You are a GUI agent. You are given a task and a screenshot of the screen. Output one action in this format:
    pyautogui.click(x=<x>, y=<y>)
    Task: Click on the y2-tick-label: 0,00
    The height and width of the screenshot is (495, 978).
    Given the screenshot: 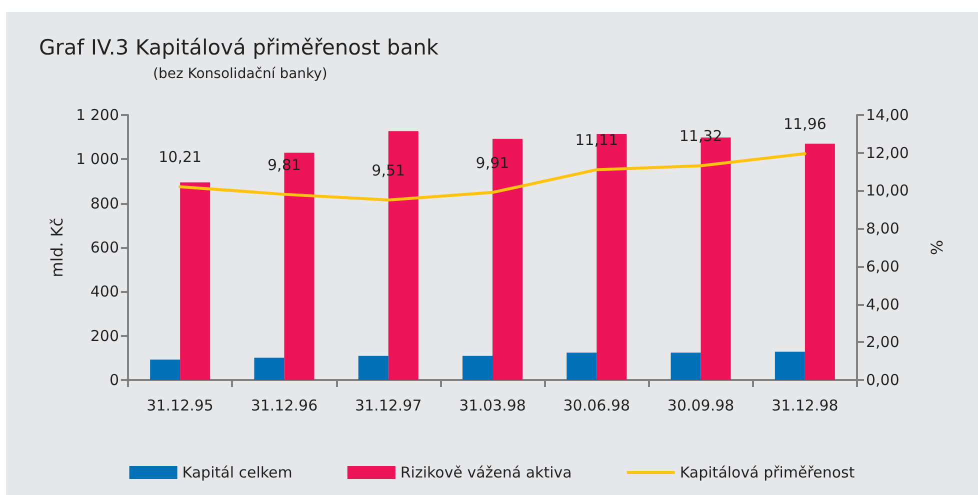 What is the action you would take?
    pyautogui.click(x=883, y=380)
    